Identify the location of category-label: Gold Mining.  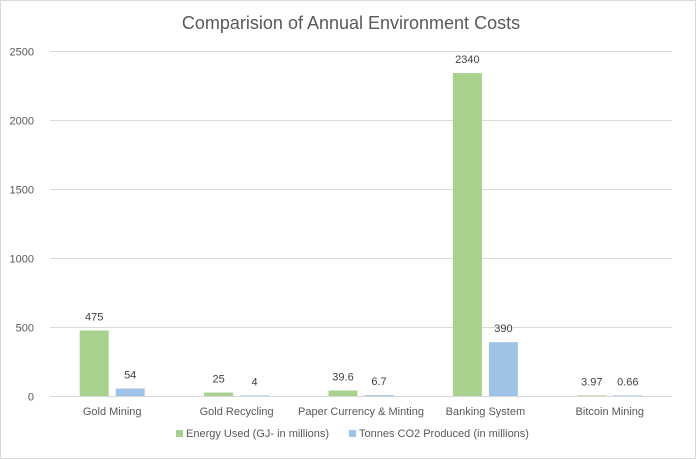
(112, 412).